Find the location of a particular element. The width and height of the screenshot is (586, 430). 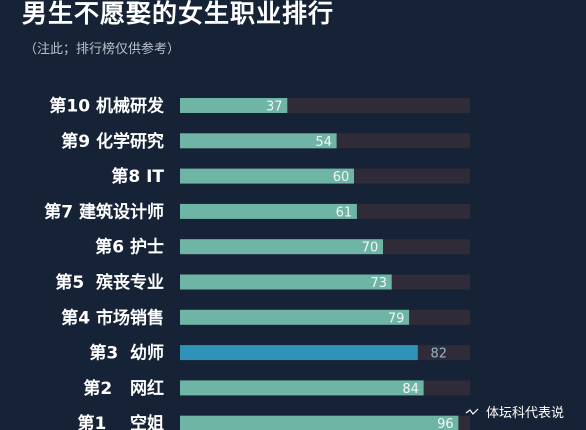

category-label: 第8 IT is located at coordinates (137, 176).